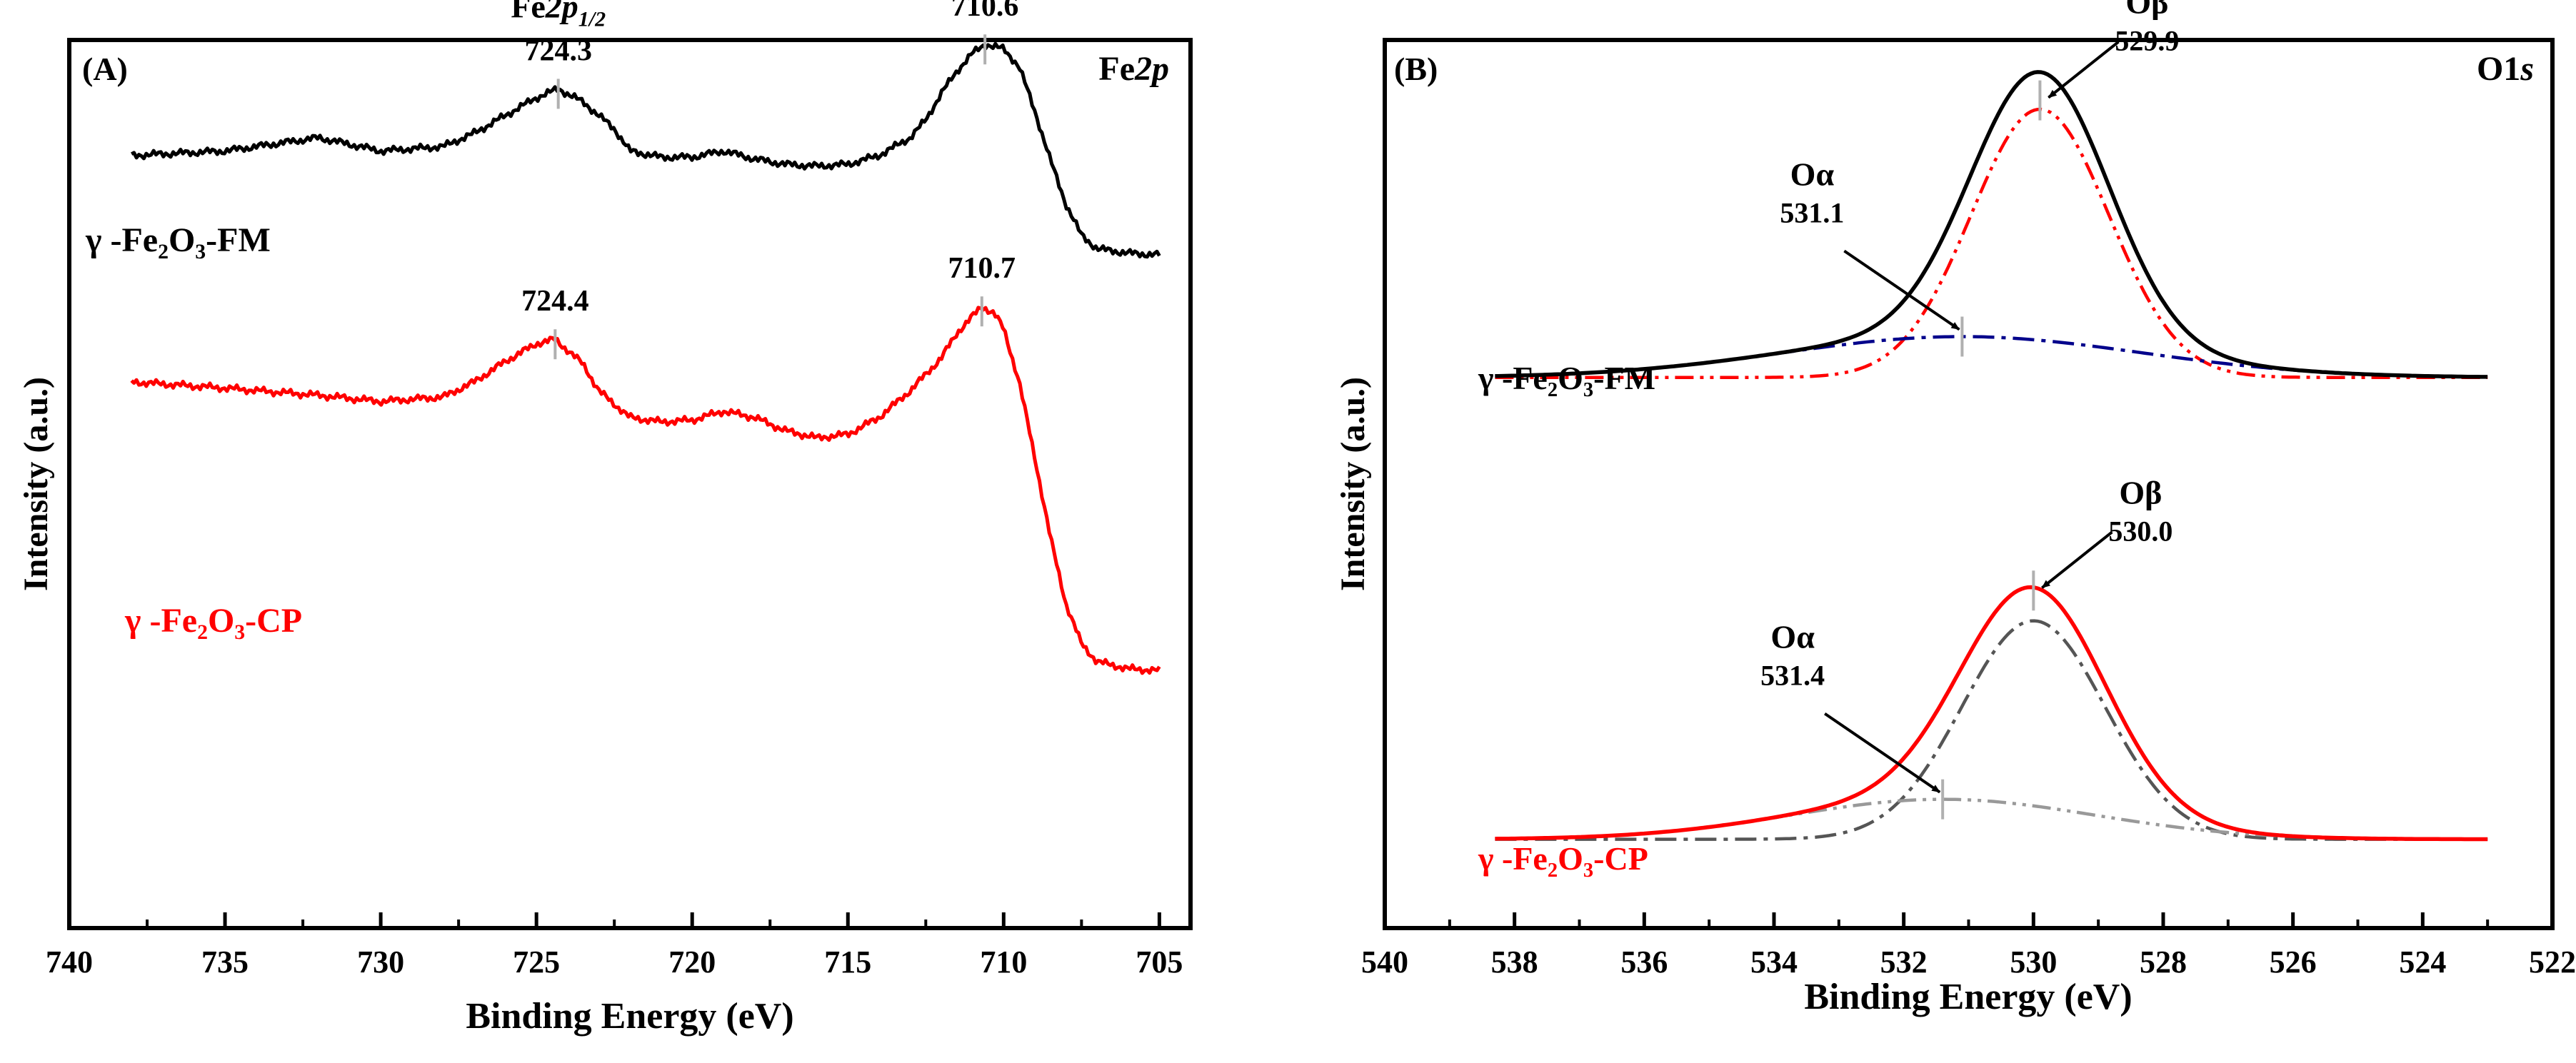 This screenshot has height=1063, width=2576. What do you see at coordinates (555, 301) in the screenshot?
I see `peak-value-label: 724.4` at bounding box center [555, 301].